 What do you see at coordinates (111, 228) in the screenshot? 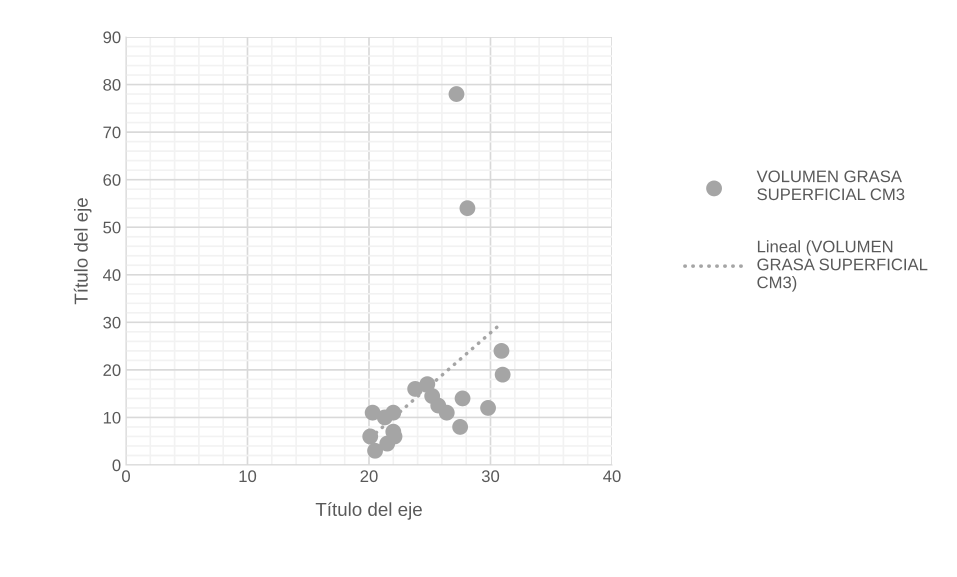
I see `y-tick-label: 50` at bounding box center [111, 228].